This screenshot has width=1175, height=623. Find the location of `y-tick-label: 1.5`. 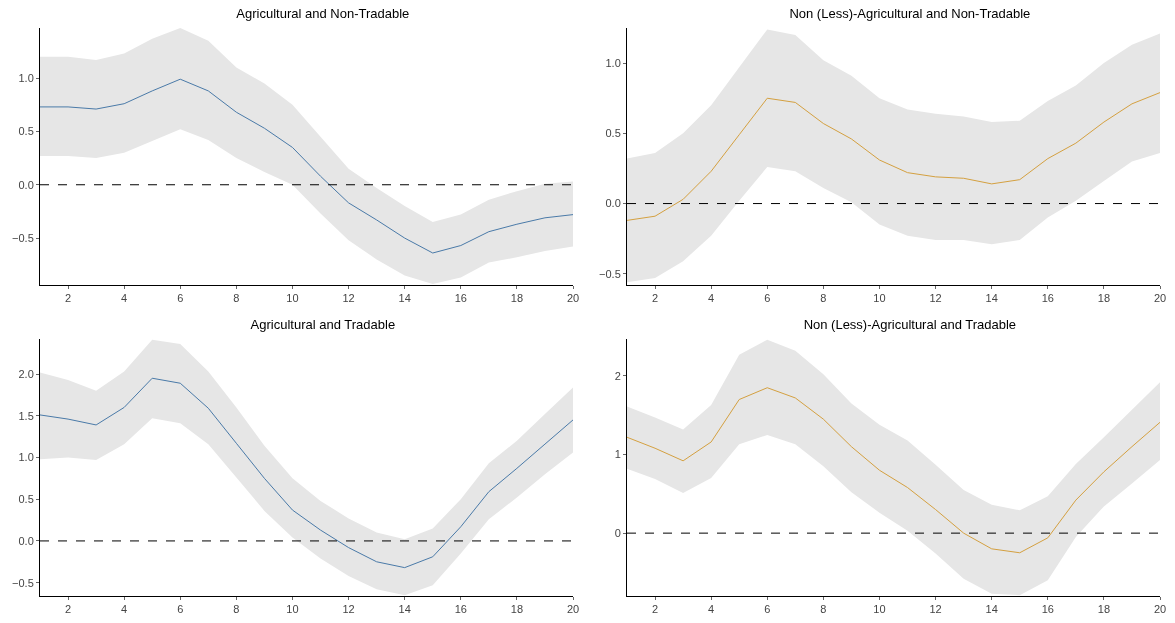

y-tick-label: 1.5 is located at coordinates (26, 415).